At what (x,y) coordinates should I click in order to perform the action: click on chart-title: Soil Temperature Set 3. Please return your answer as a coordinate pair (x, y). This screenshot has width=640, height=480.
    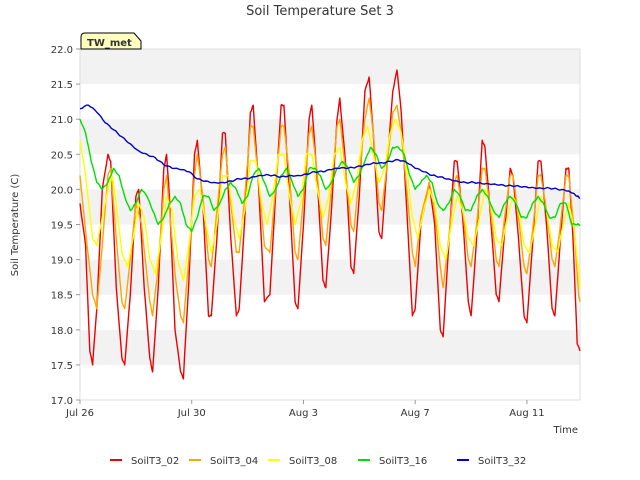
    Looking at the image, I should click on (320, 11).